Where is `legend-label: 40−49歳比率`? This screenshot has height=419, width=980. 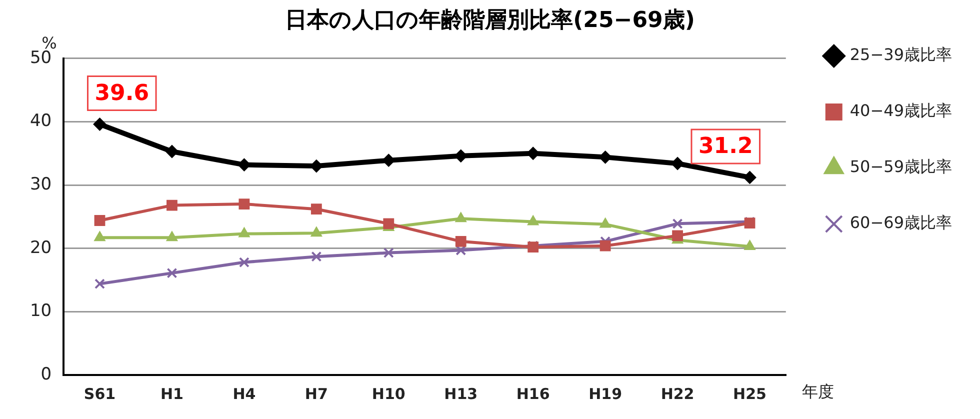
legend-label: 40−49歳比率 is located at coordinates (901, 110).